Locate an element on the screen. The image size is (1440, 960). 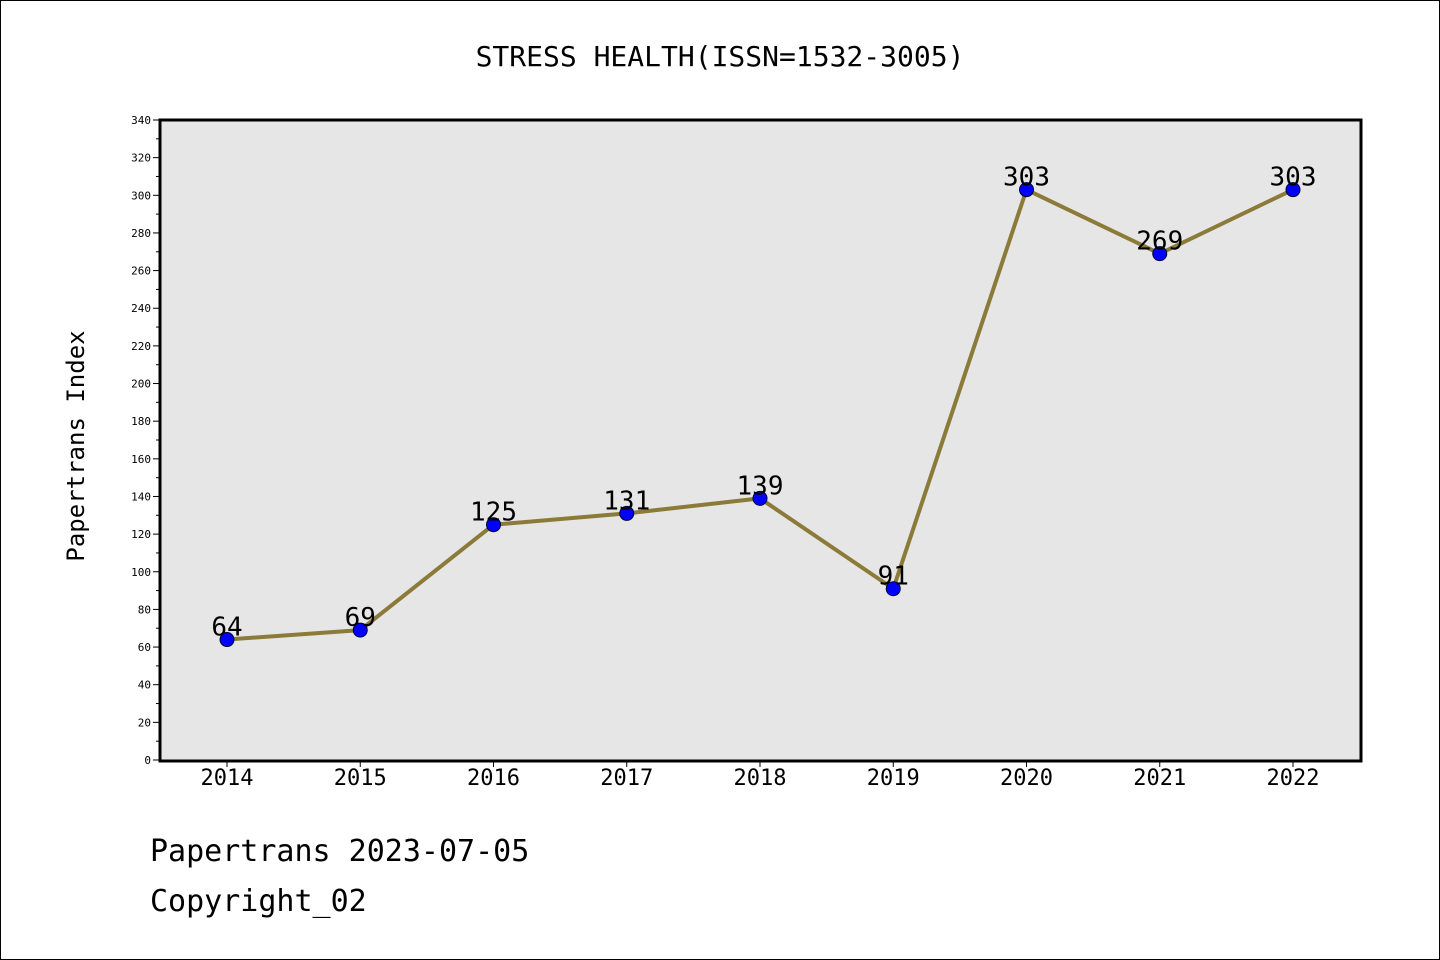
data-label: 91 is located at coordinates (893, 577).